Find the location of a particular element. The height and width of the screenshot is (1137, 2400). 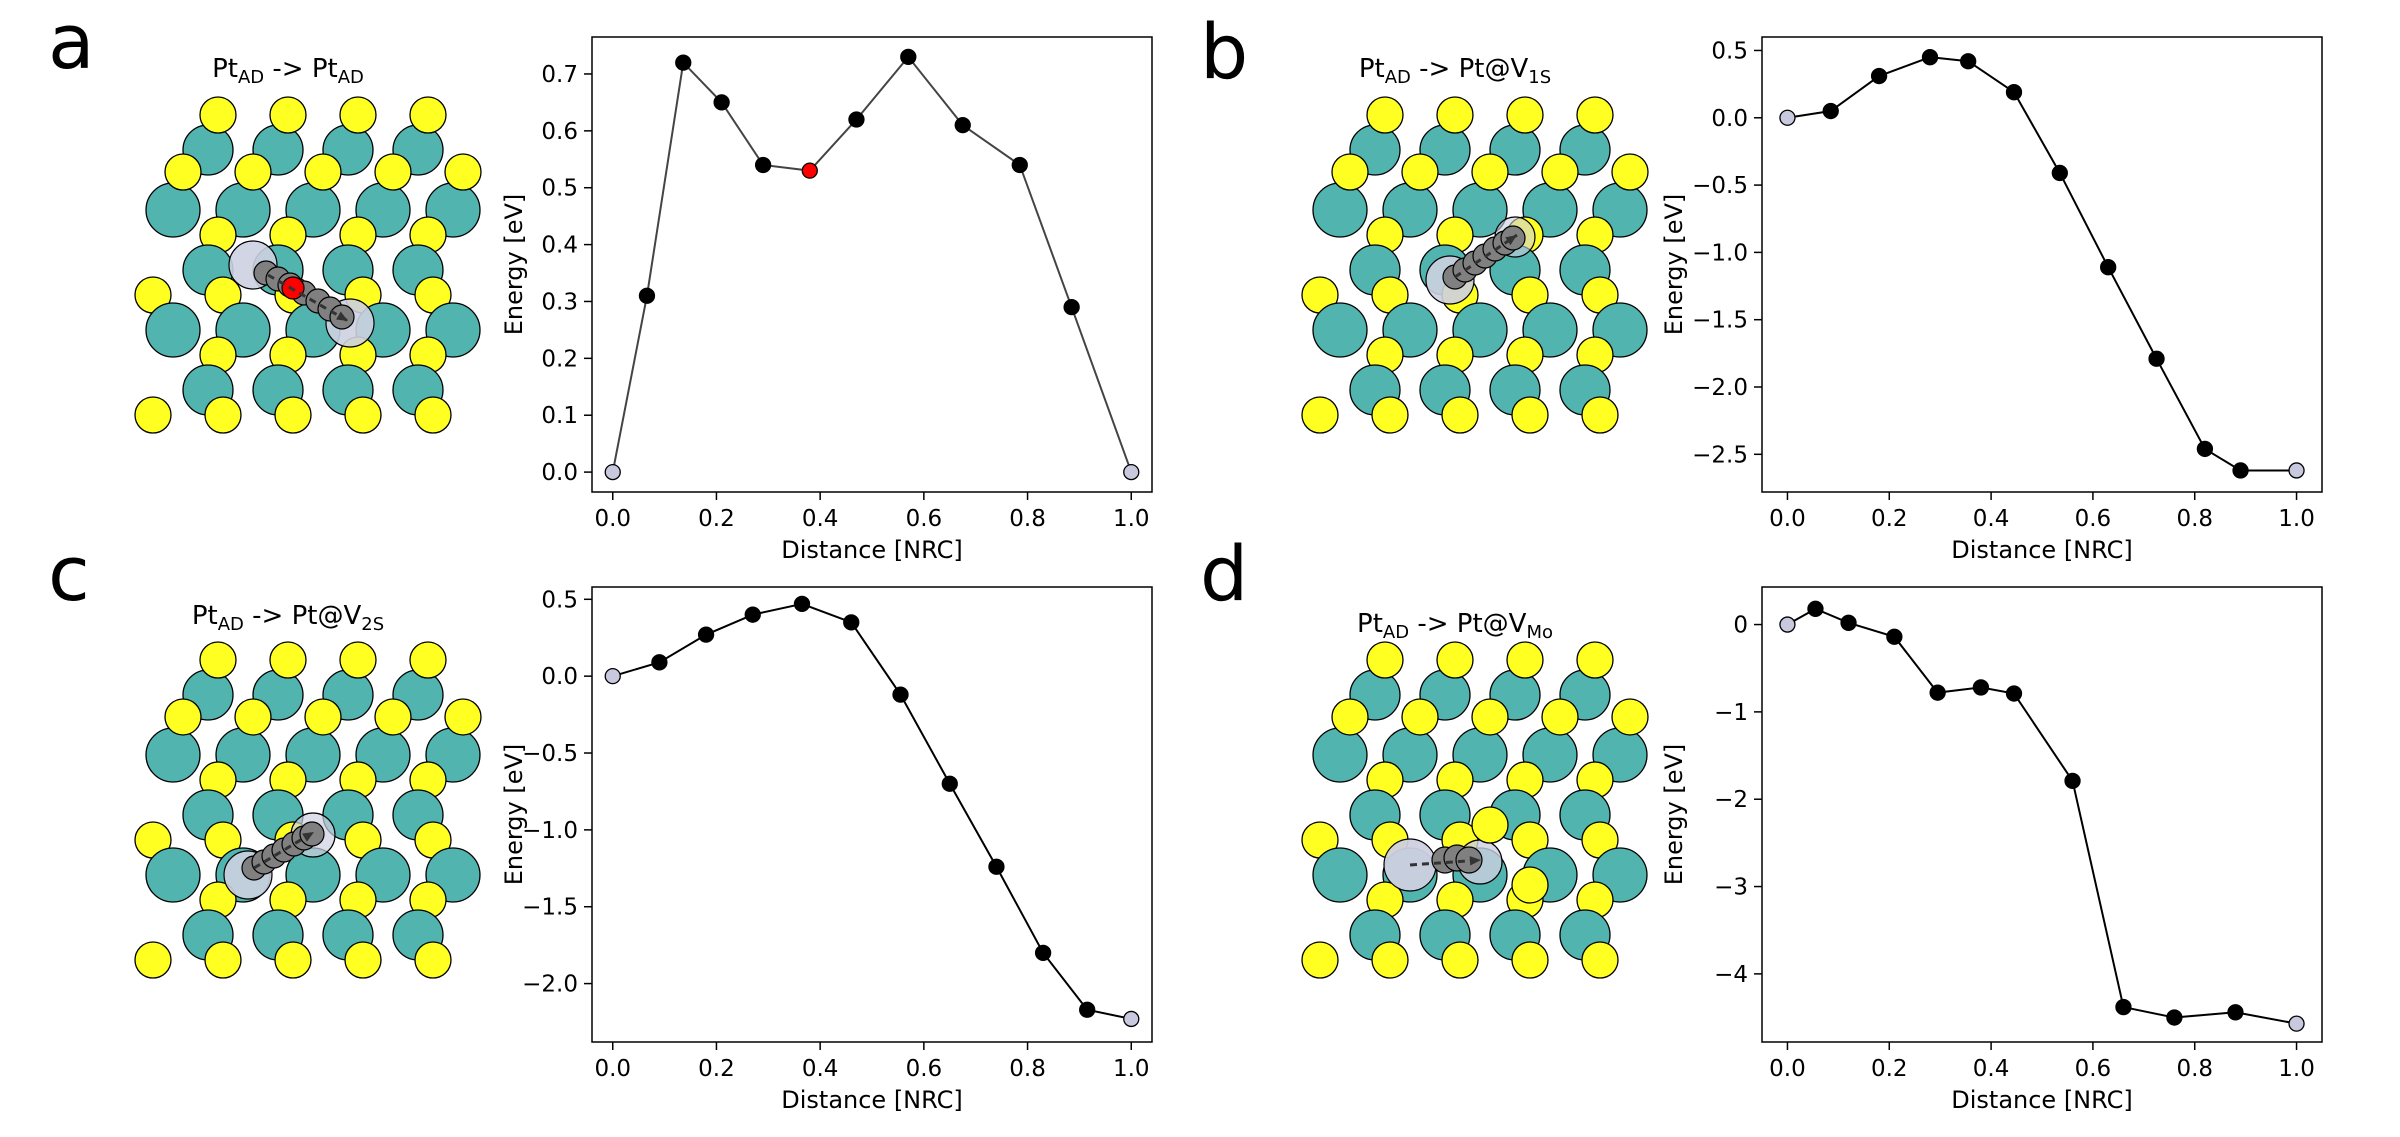

y-tick-label: −2.5 is located at coordinates (1720, 455).